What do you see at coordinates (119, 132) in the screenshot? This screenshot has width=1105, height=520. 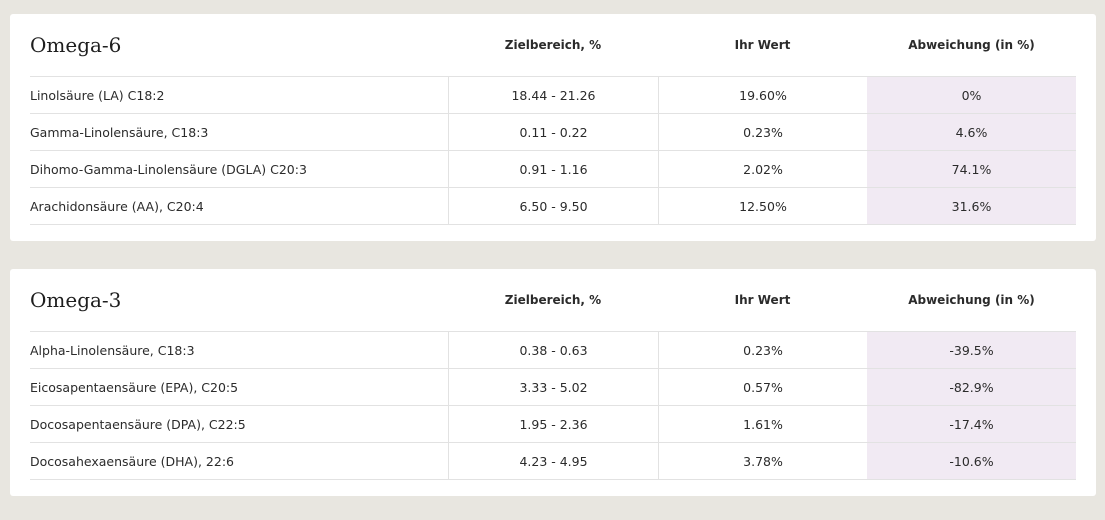 I see `fatty-acid-name: Gamma-Linolensäure, C18:3` at bounding box center [119, 132].